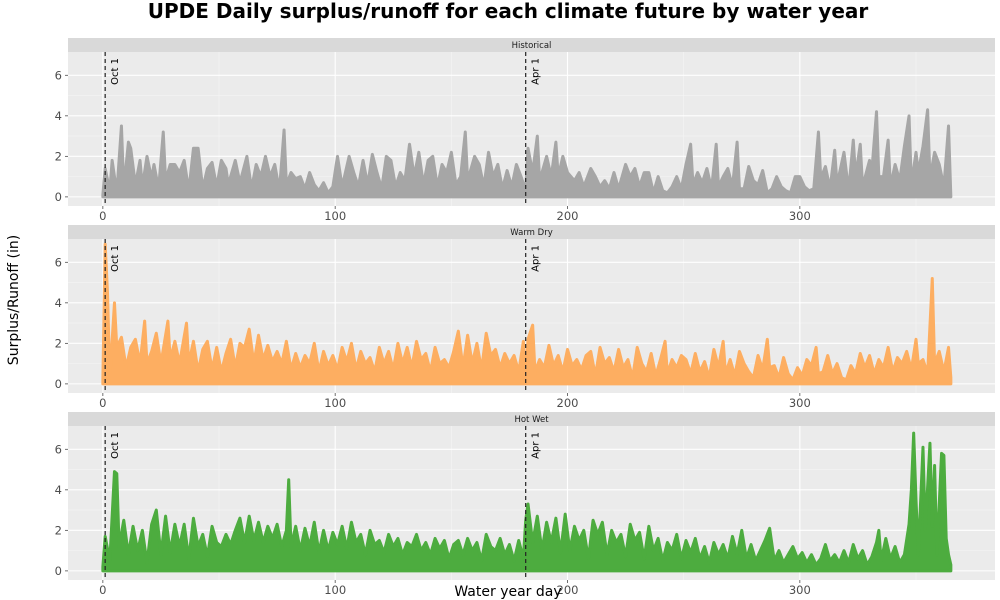  Describe the element at coordinates (14, 300) in the screenshot. I see `y-axis-title: Surplus/Runoff (in)` at that location.